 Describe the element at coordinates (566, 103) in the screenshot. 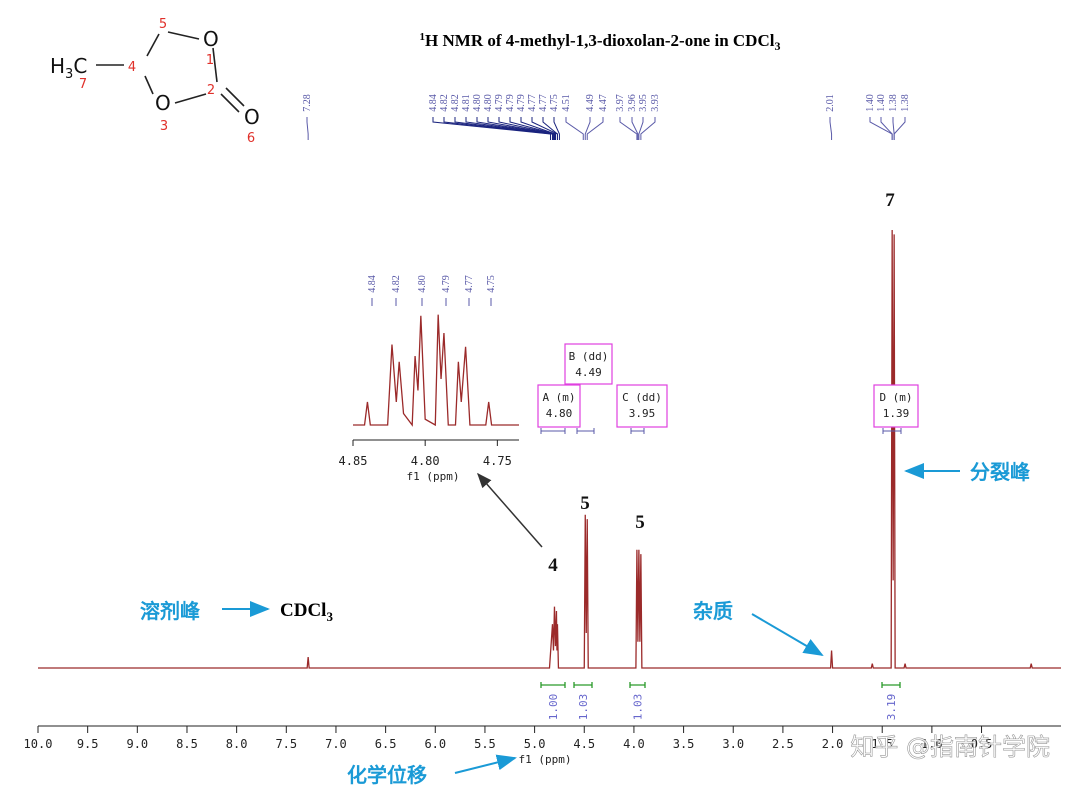

I see `peak-label: 4.51` at that location.